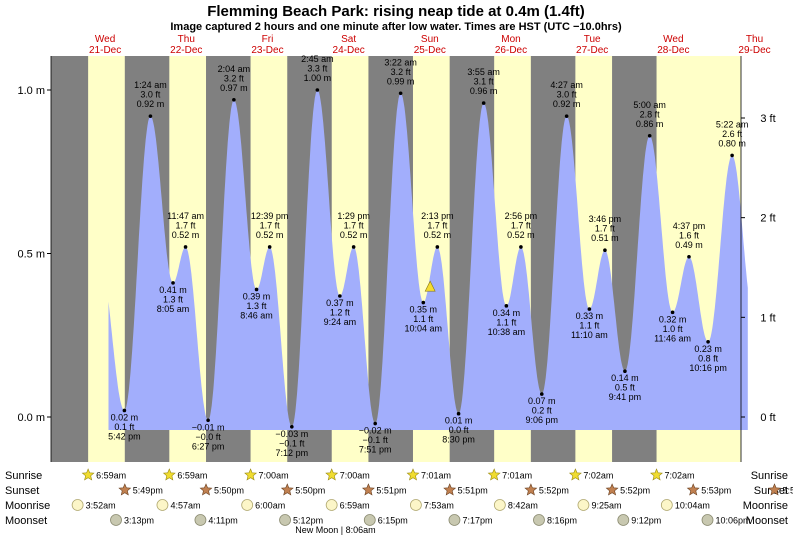  I want to click on tide-point-text: 7:51 pm, so click(375, 450).